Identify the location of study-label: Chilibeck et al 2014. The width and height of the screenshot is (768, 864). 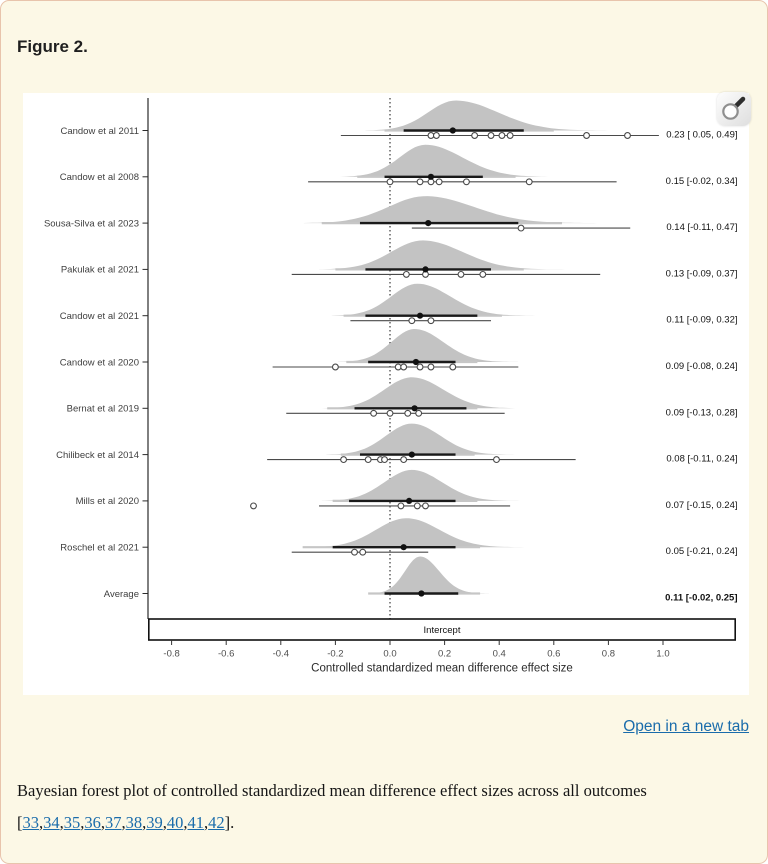
(97, 455).